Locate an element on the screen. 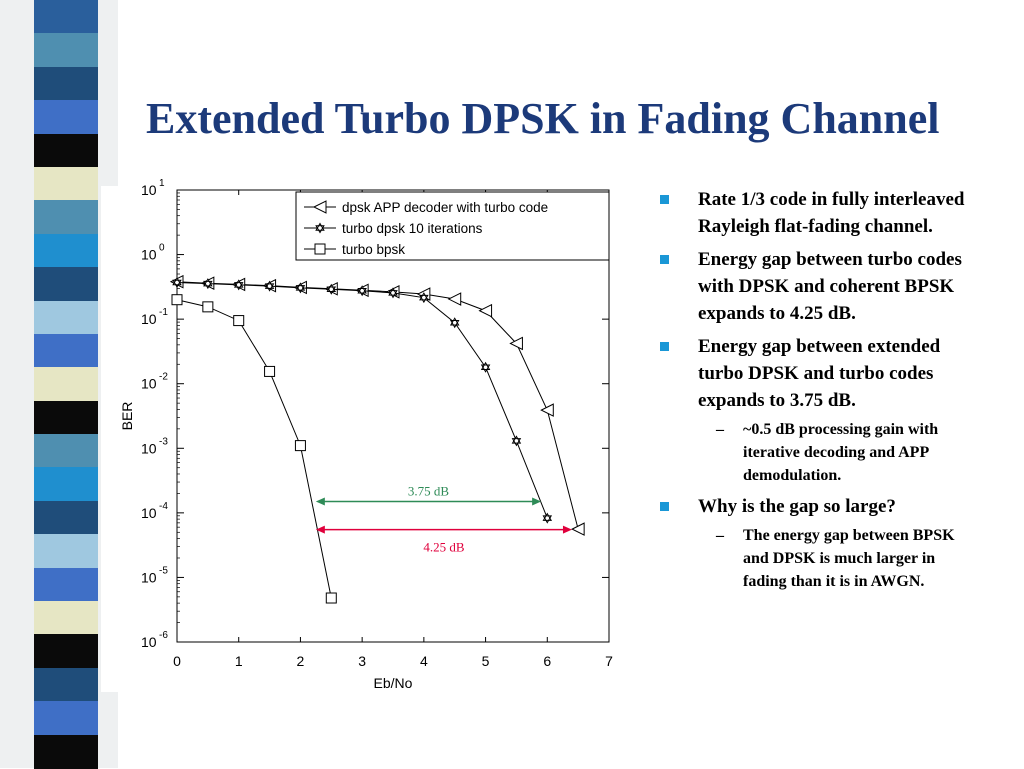 Image resolution: width=1024 pixels, height=769 pixels. x-tick-label: 5 is located at coordinates (486, 661).